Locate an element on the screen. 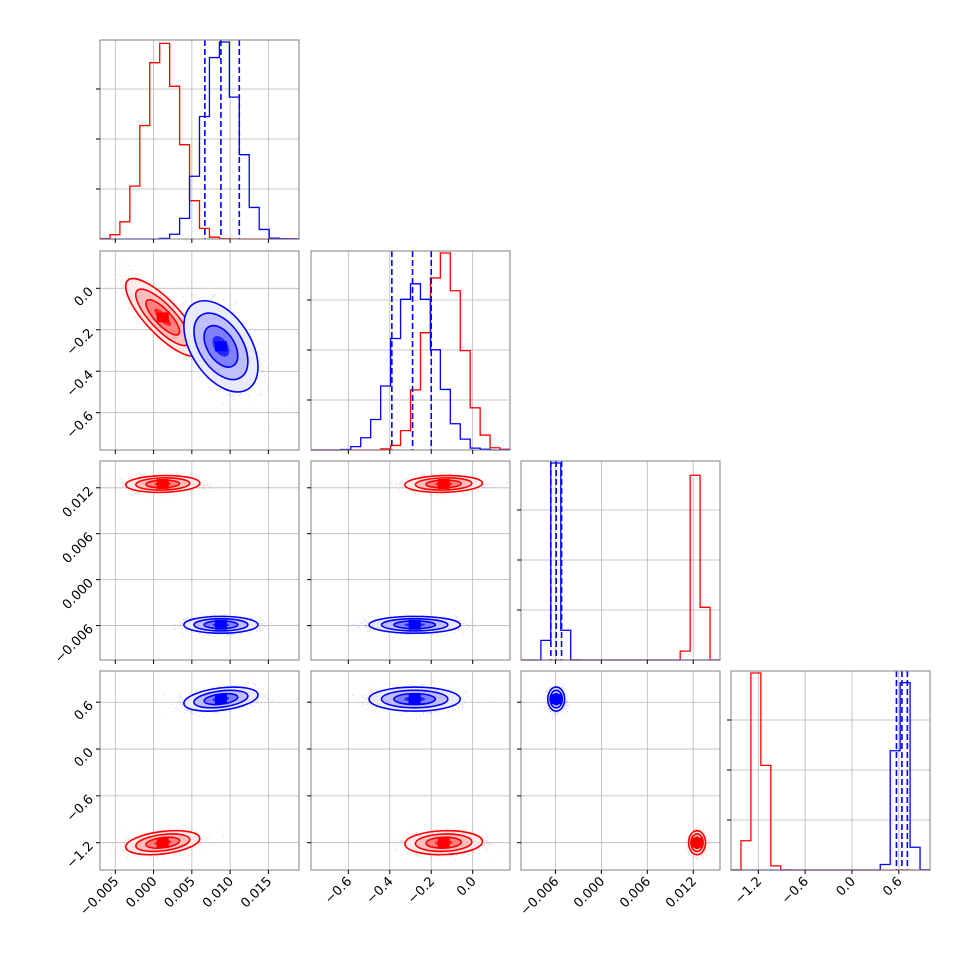 The image size is (970, 970). y-tick-label: −0.4 is located at coordinates (80, 383).